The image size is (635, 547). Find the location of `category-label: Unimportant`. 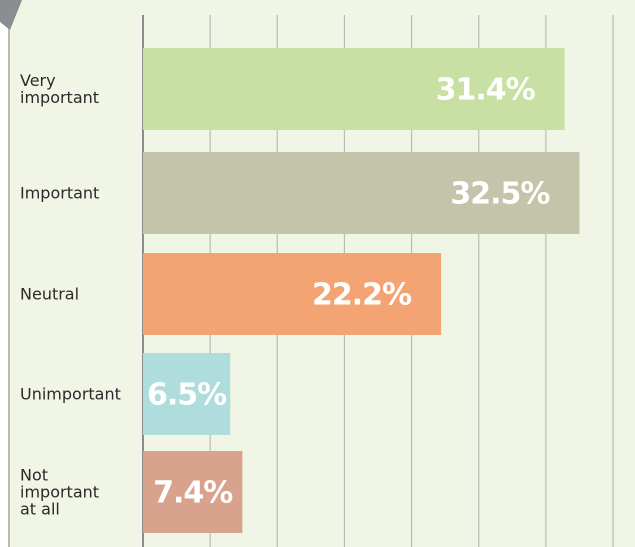

category-label: Unimportant is located at coordinates (70, 394).